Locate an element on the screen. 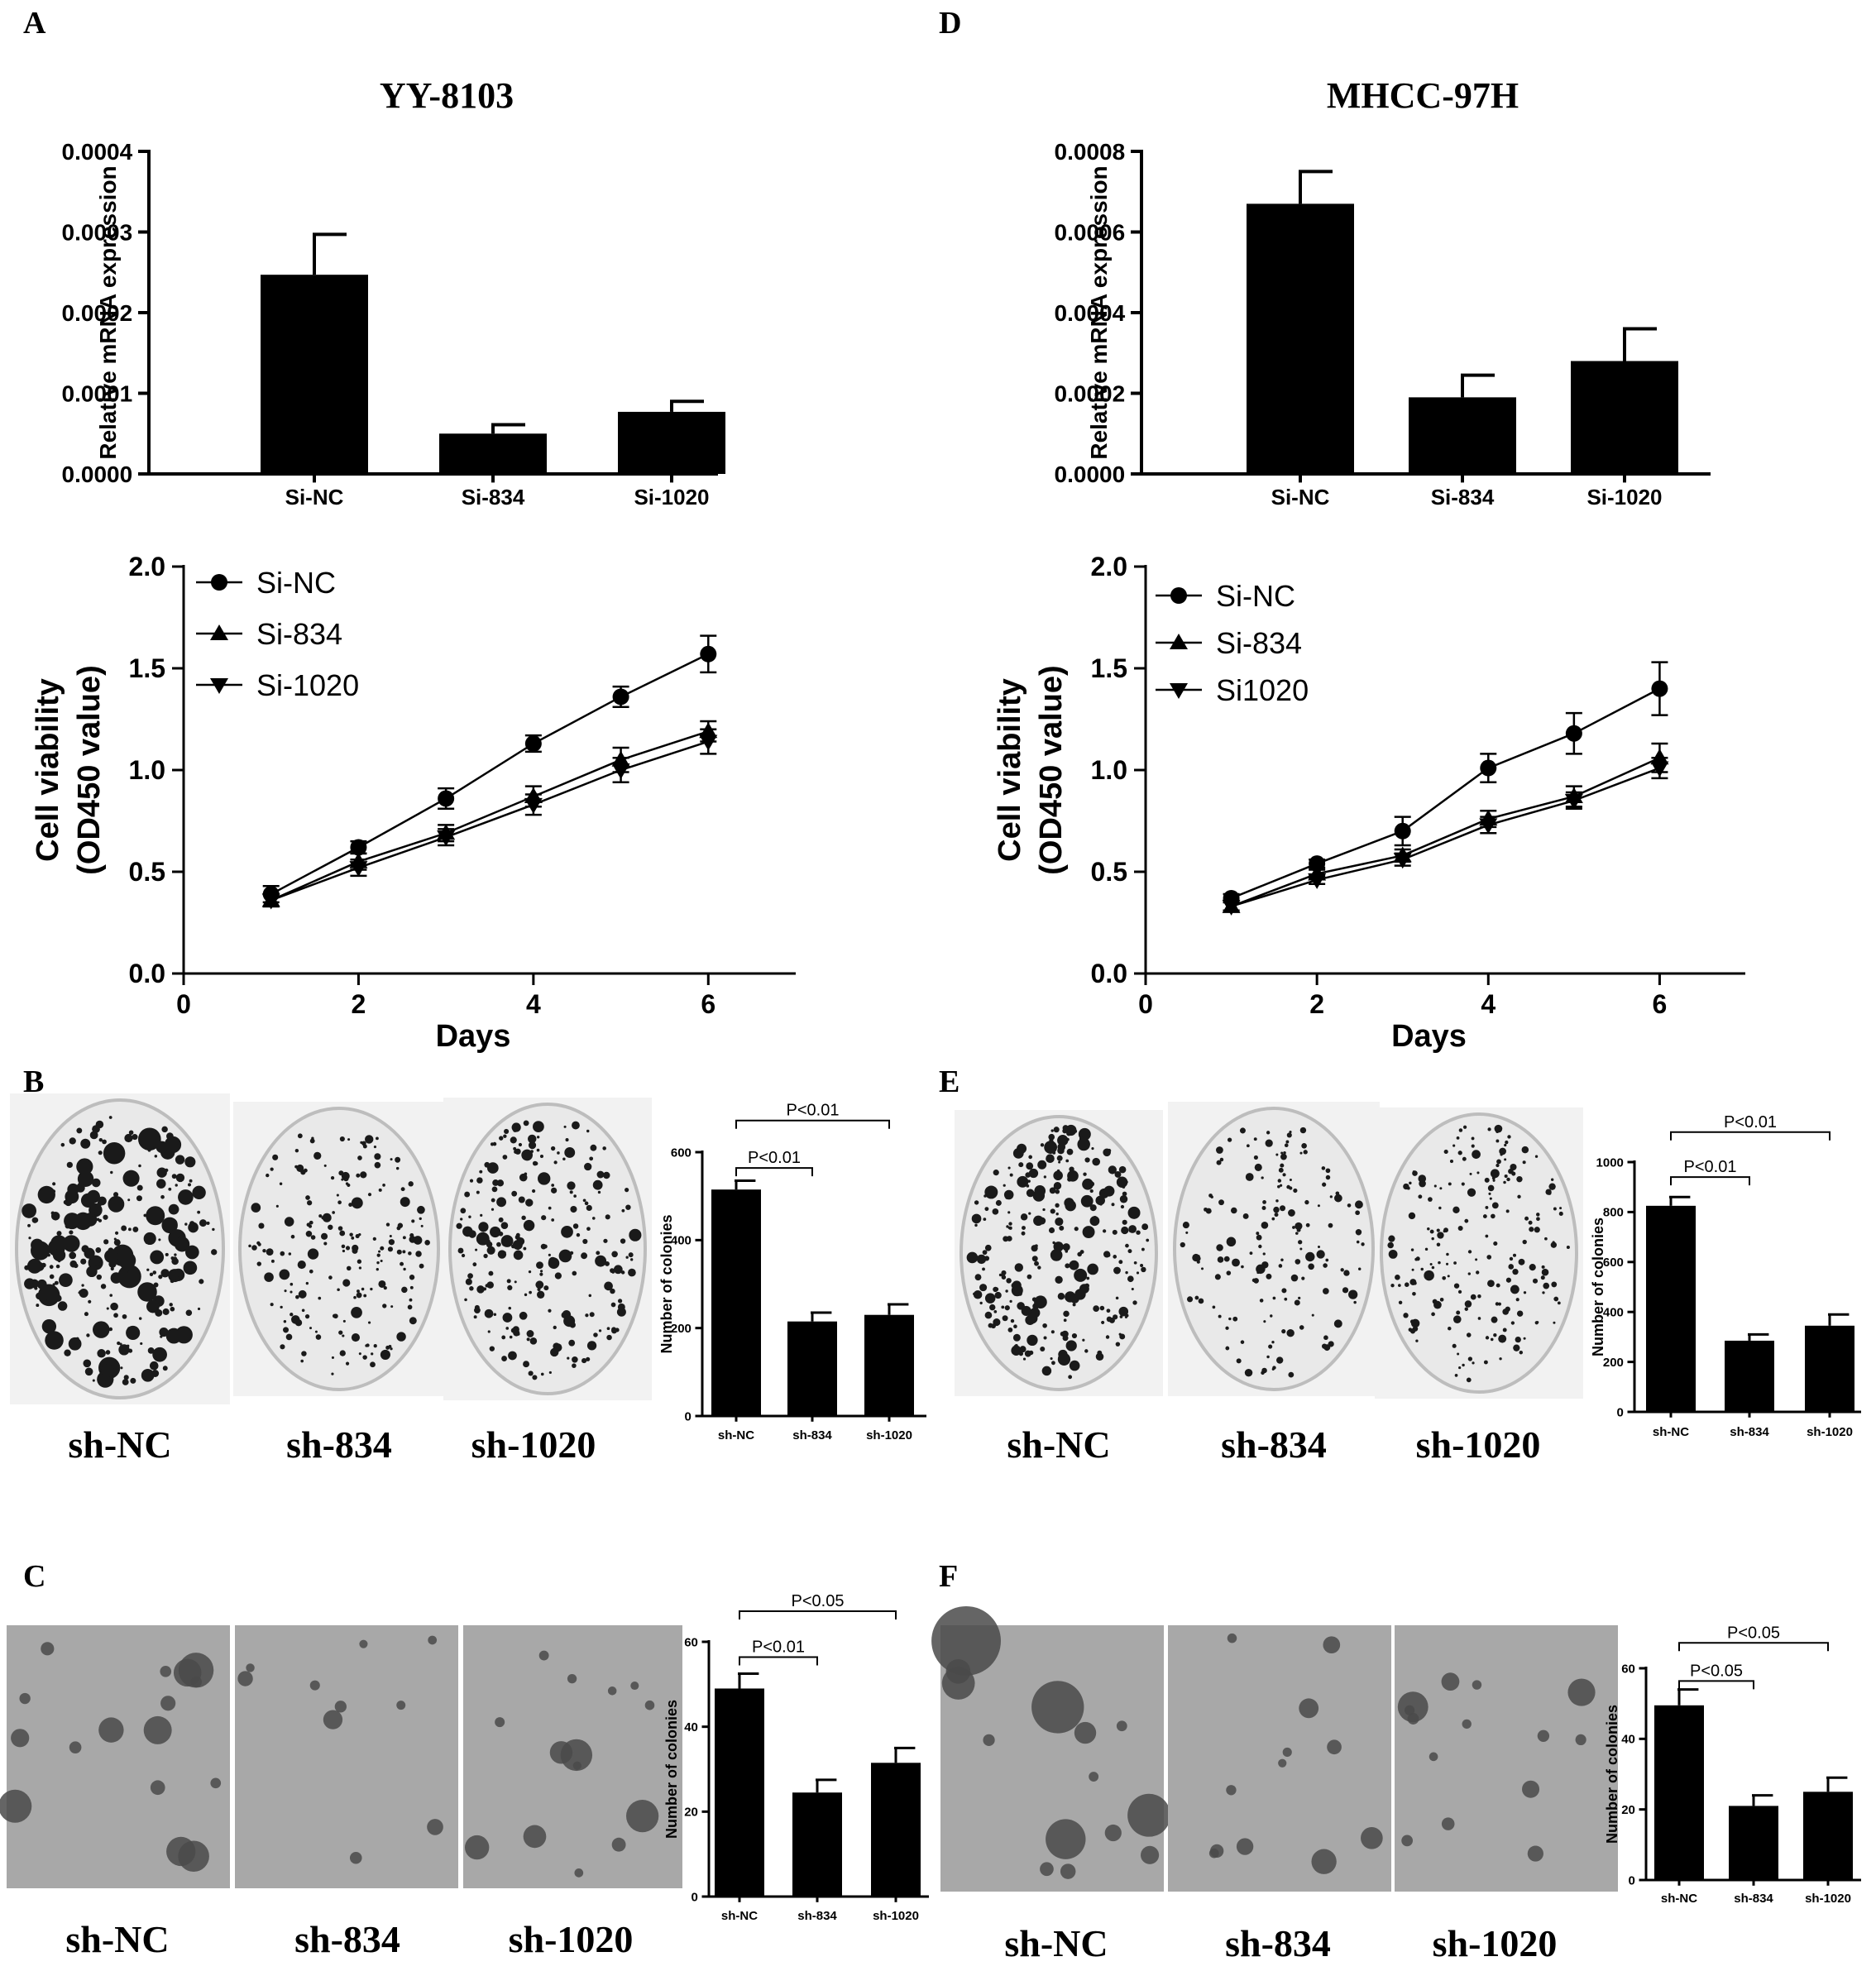  significance-bracket is located at coordinates (818, 1615).